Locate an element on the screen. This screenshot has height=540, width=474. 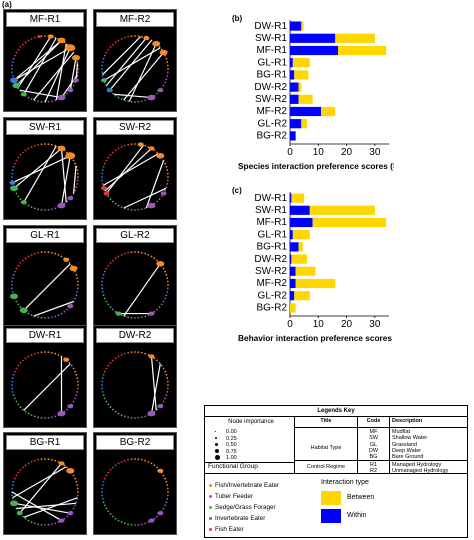
network-title: SW-R1 is located at coordinates (45, 127).